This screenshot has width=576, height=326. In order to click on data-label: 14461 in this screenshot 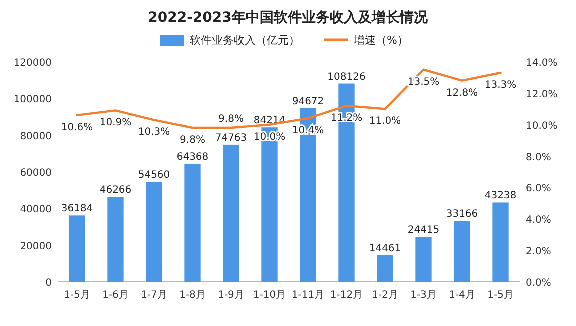, I will do `click(385, 248)`.